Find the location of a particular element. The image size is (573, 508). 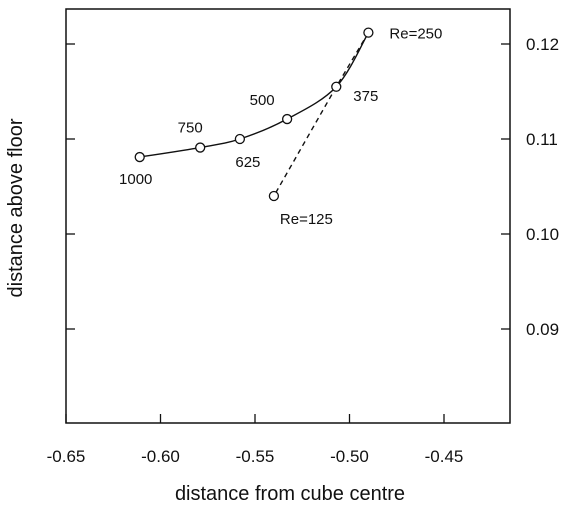

x-tick-label: -0.60 is located at coordinates (160, 456).